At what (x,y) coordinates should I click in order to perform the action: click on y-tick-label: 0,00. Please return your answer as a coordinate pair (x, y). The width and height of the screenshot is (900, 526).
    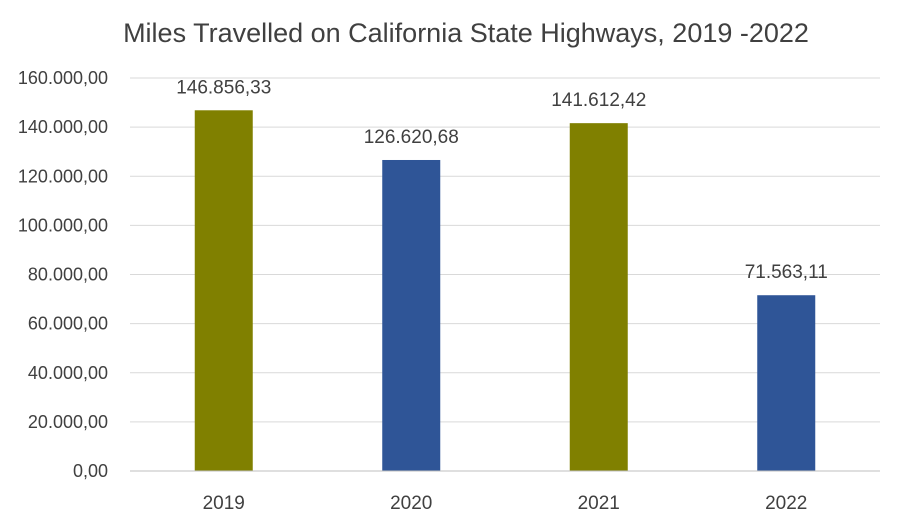
    Looking at the image, I should click on (90, 471).